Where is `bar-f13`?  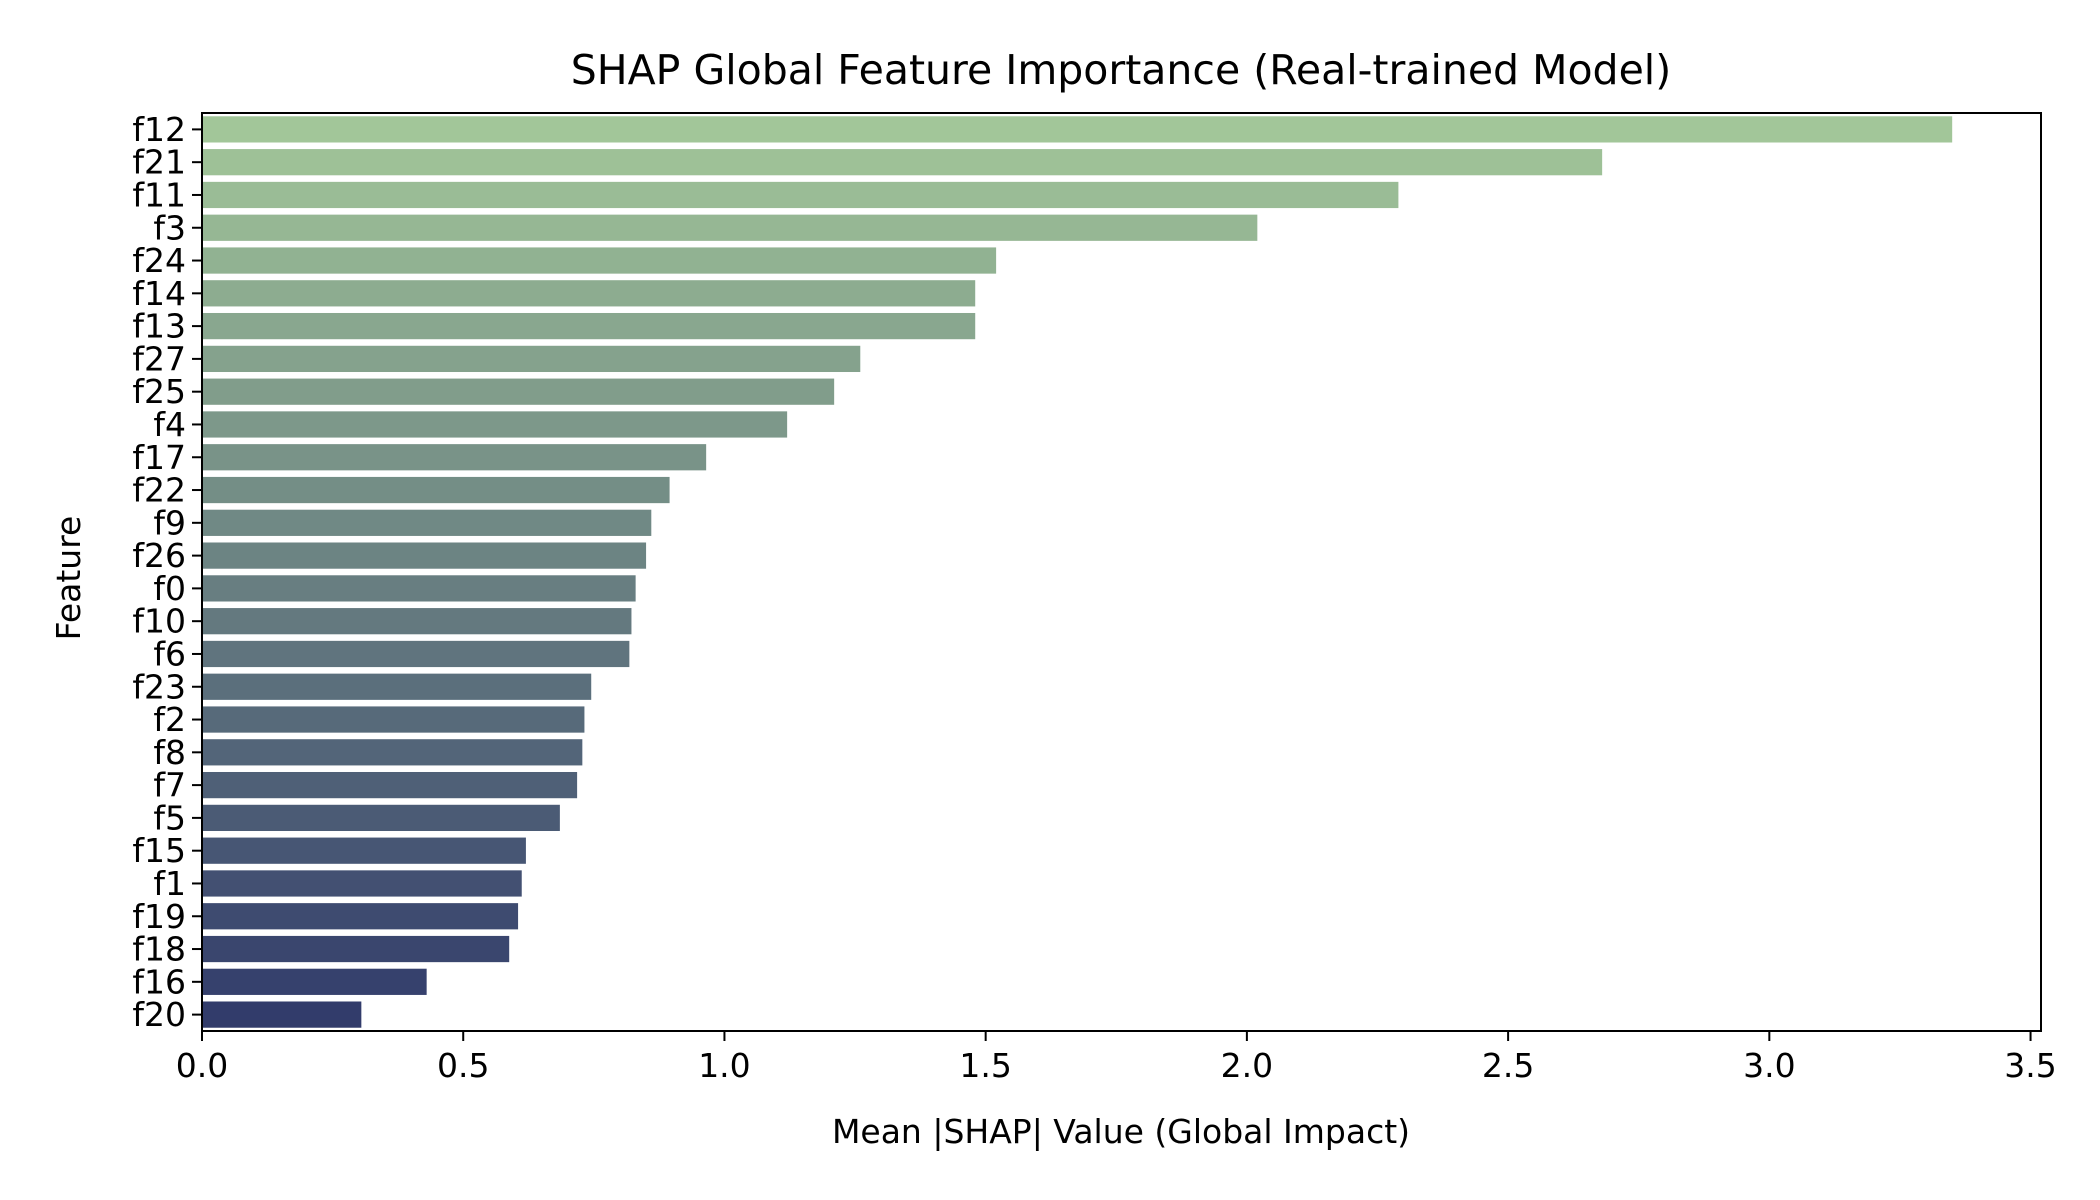
bar-f13 is located at coordinates (589, 326).